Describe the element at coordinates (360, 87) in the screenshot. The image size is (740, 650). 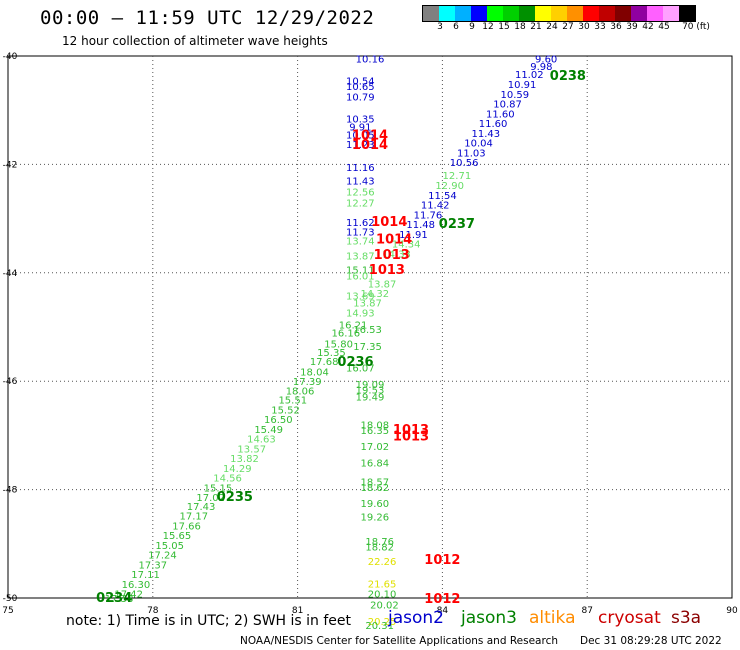
I see `wave-height-value: 10.65` at that location.